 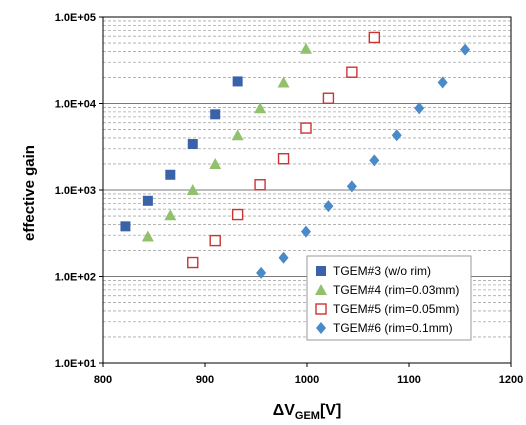 What do you see at coordinates (396, 290) in the screenshot?
I see `legend-label: TGEM#4 (rim=0.03mm)` at bounding box center [396, 290].